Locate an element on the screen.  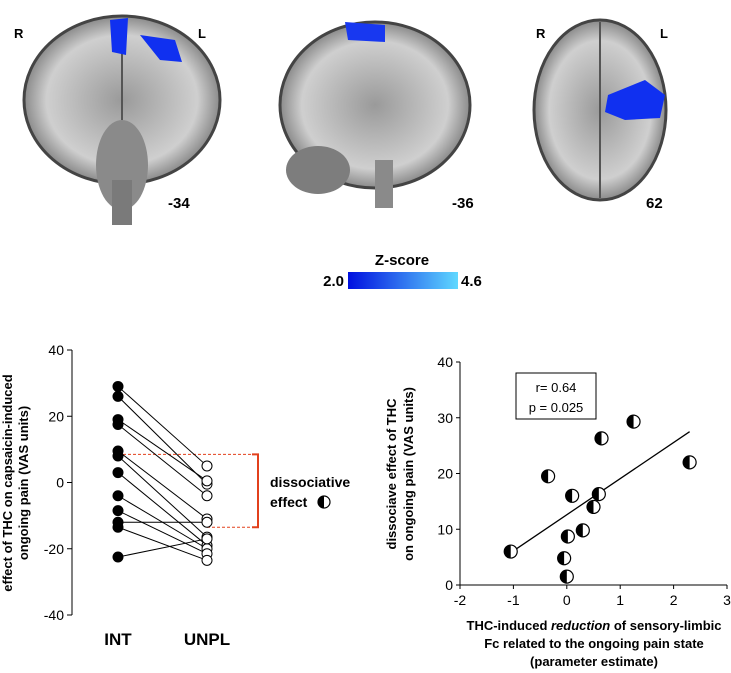
x-tick-label: 0 is located at coordinates (567, 600).